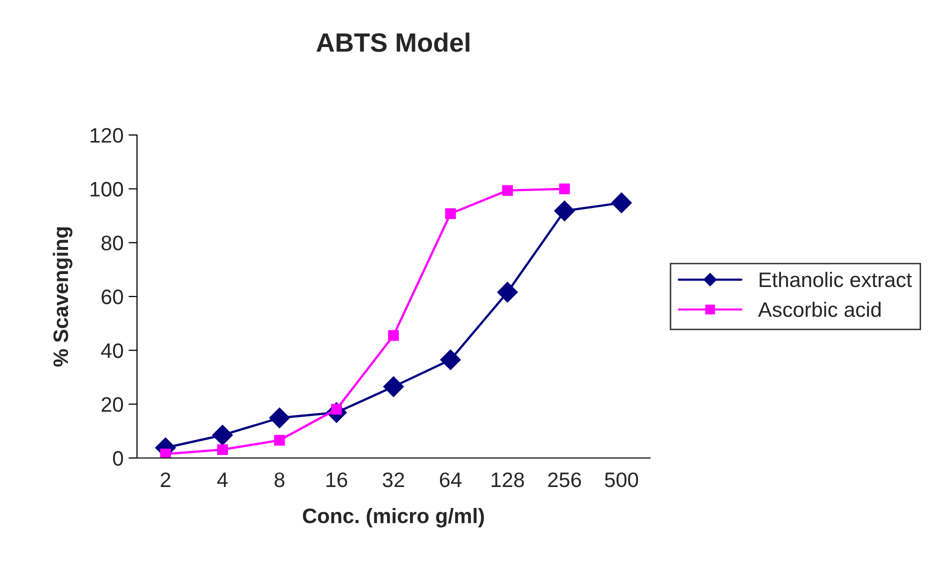 The height and width of the screenshot is (577, 931). I want to click on x-tick-label: 256, so click(564, 480).